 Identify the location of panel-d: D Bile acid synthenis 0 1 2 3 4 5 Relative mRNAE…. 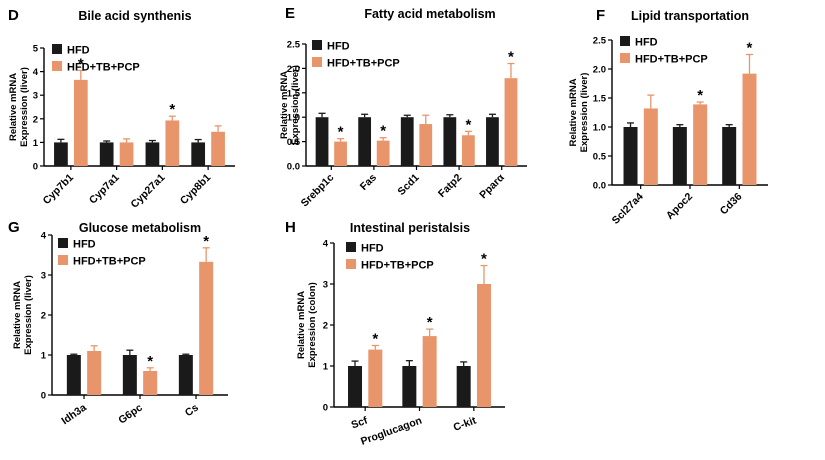
(121, 109).